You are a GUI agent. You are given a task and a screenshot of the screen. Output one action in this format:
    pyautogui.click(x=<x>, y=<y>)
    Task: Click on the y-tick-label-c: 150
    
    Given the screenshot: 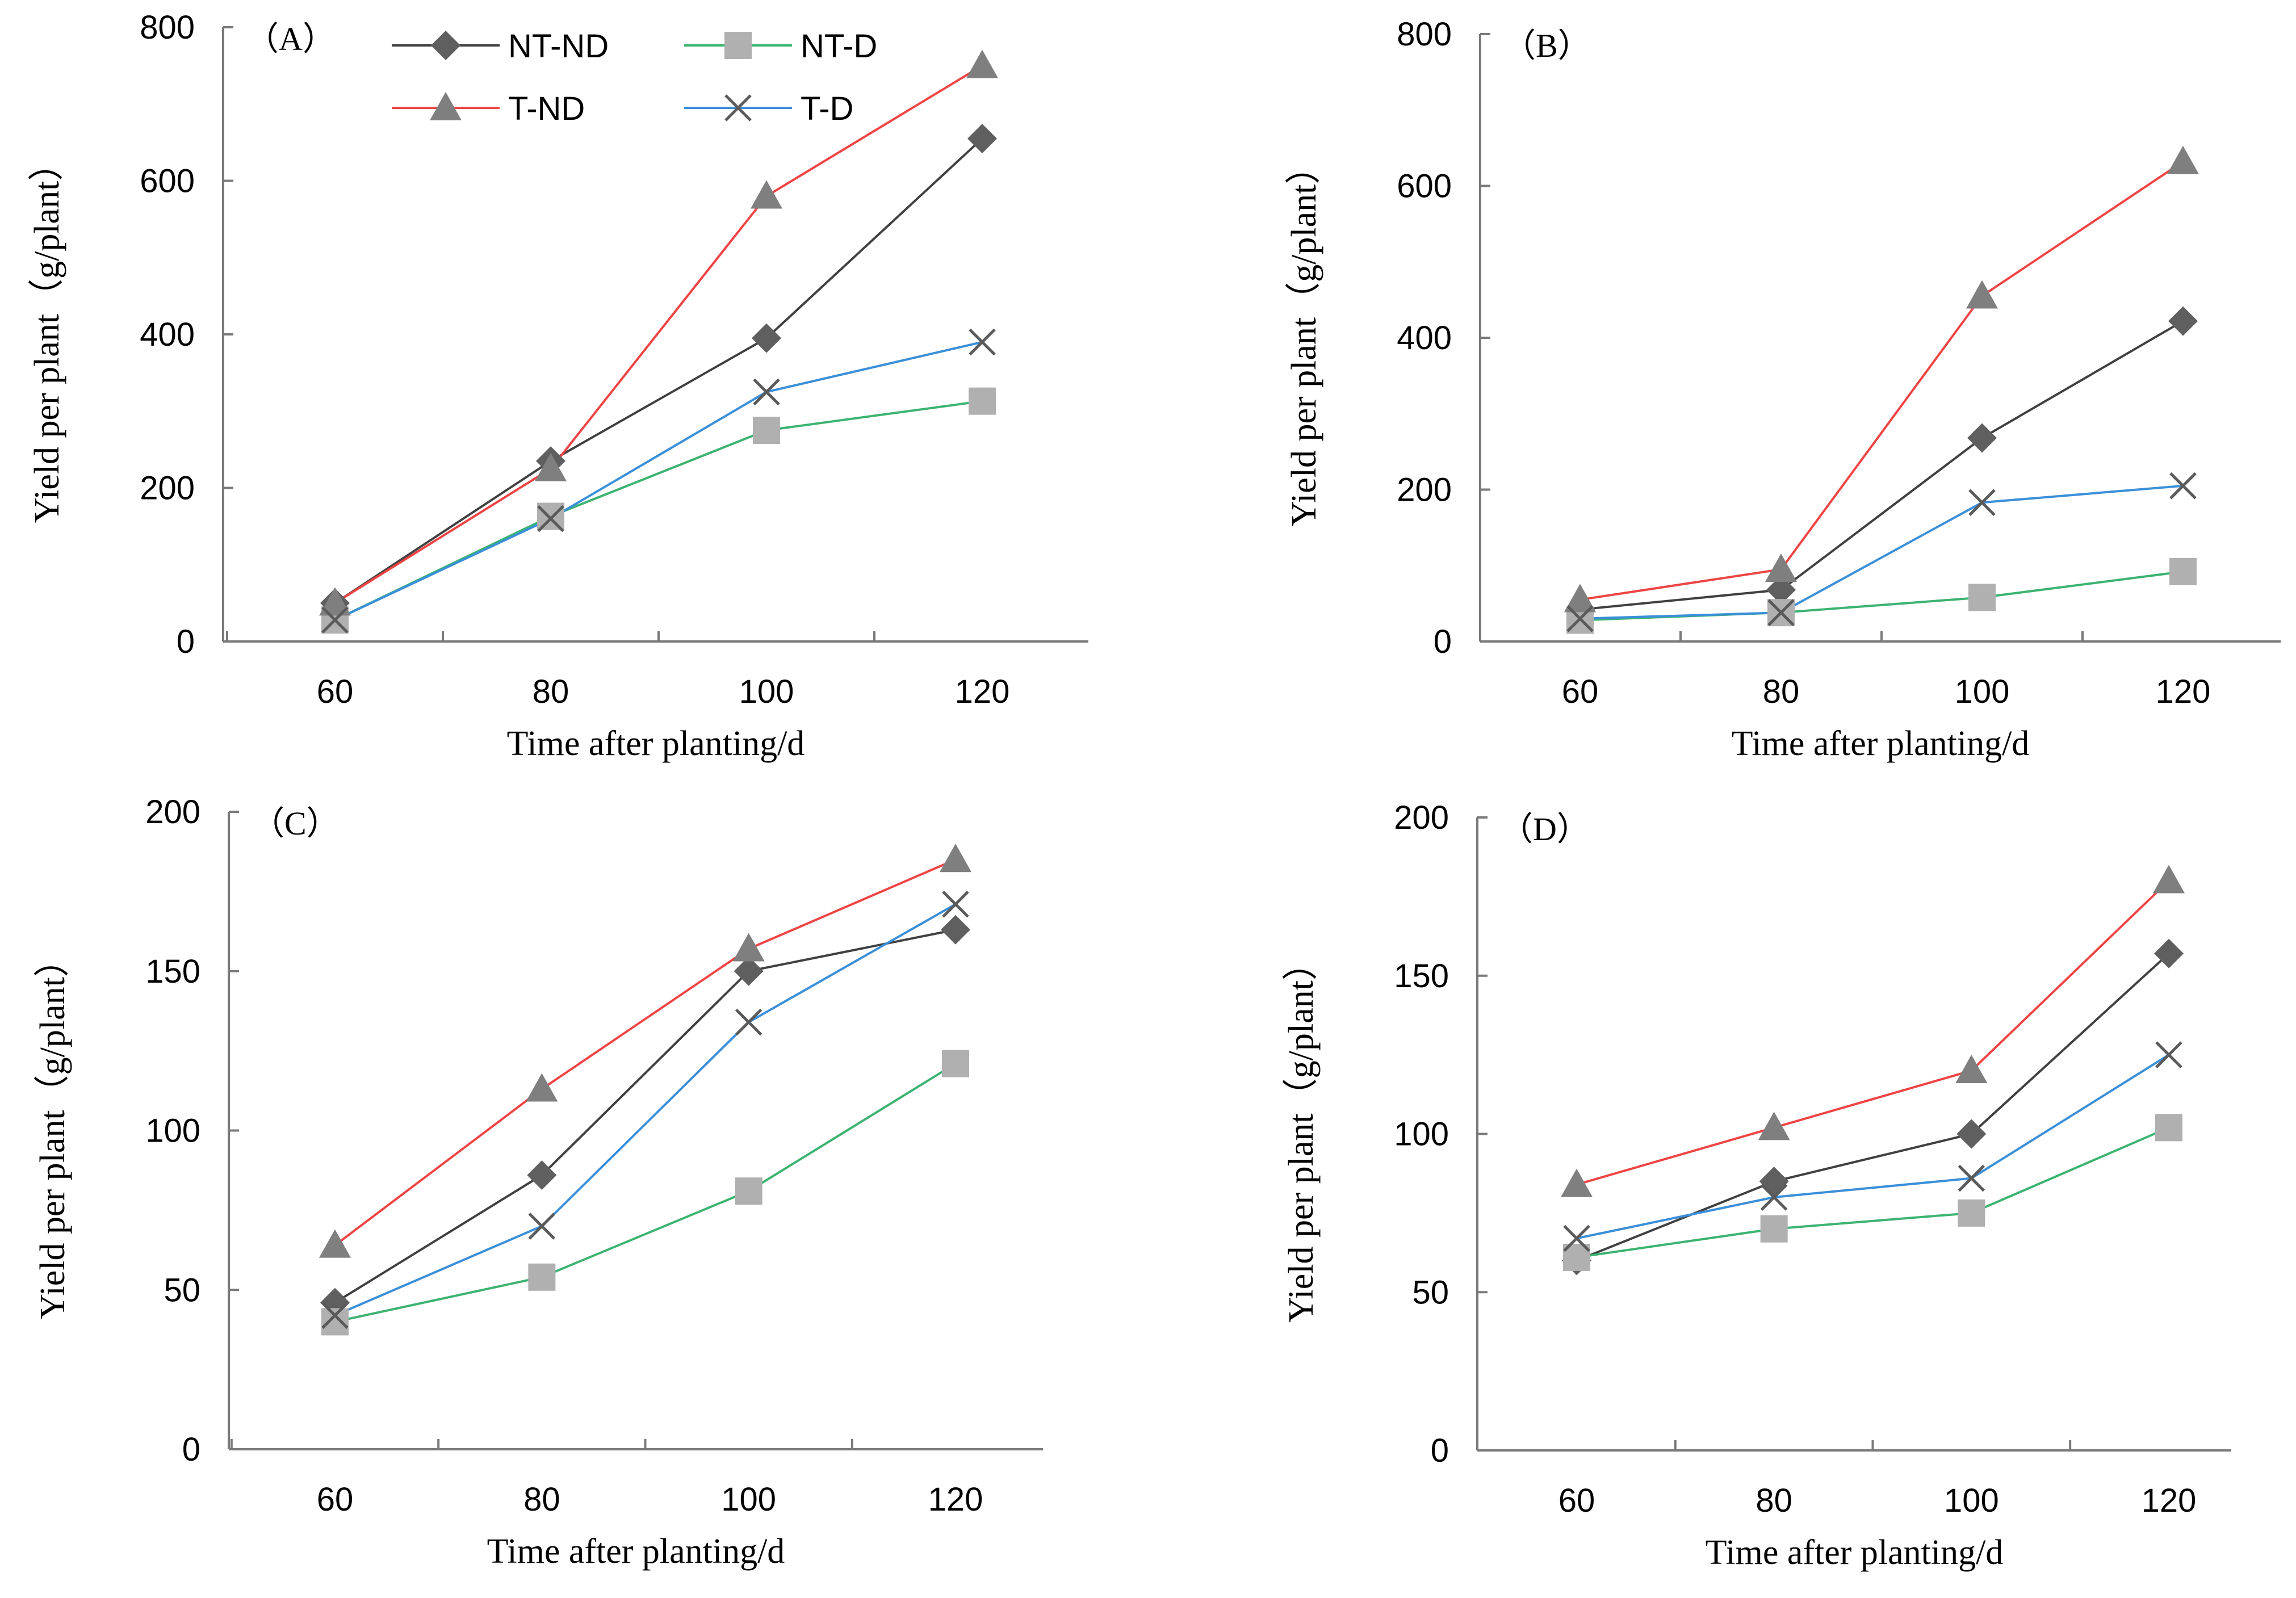 What is the action you would take?
    pyautogui.click(x=172, y=972)
    